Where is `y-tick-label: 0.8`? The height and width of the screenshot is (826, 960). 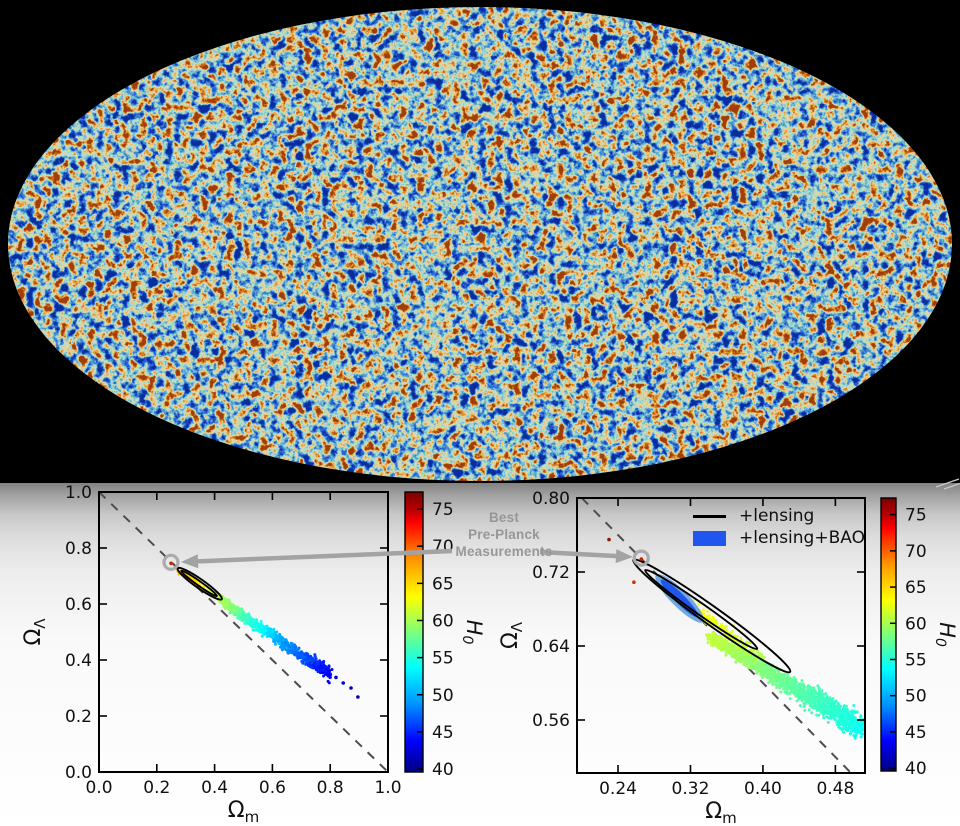
y-tick-label: 0.8 is located at coordinates (78, 549).